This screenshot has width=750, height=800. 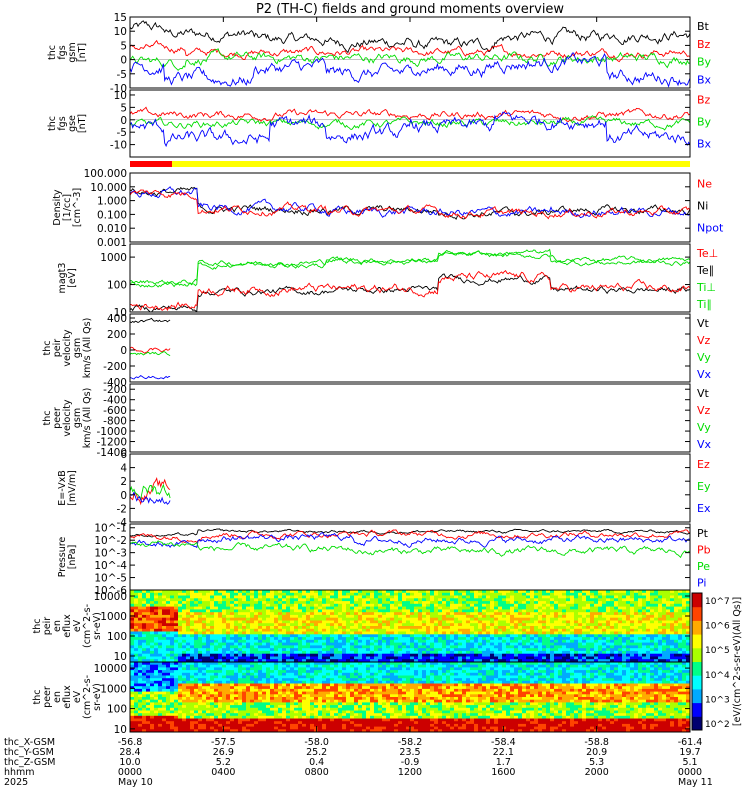 What do you see at coordinates (717, 602) in the screenshot?
I see `colorbar-tick: 10^7` at bounding box center [717, 602].